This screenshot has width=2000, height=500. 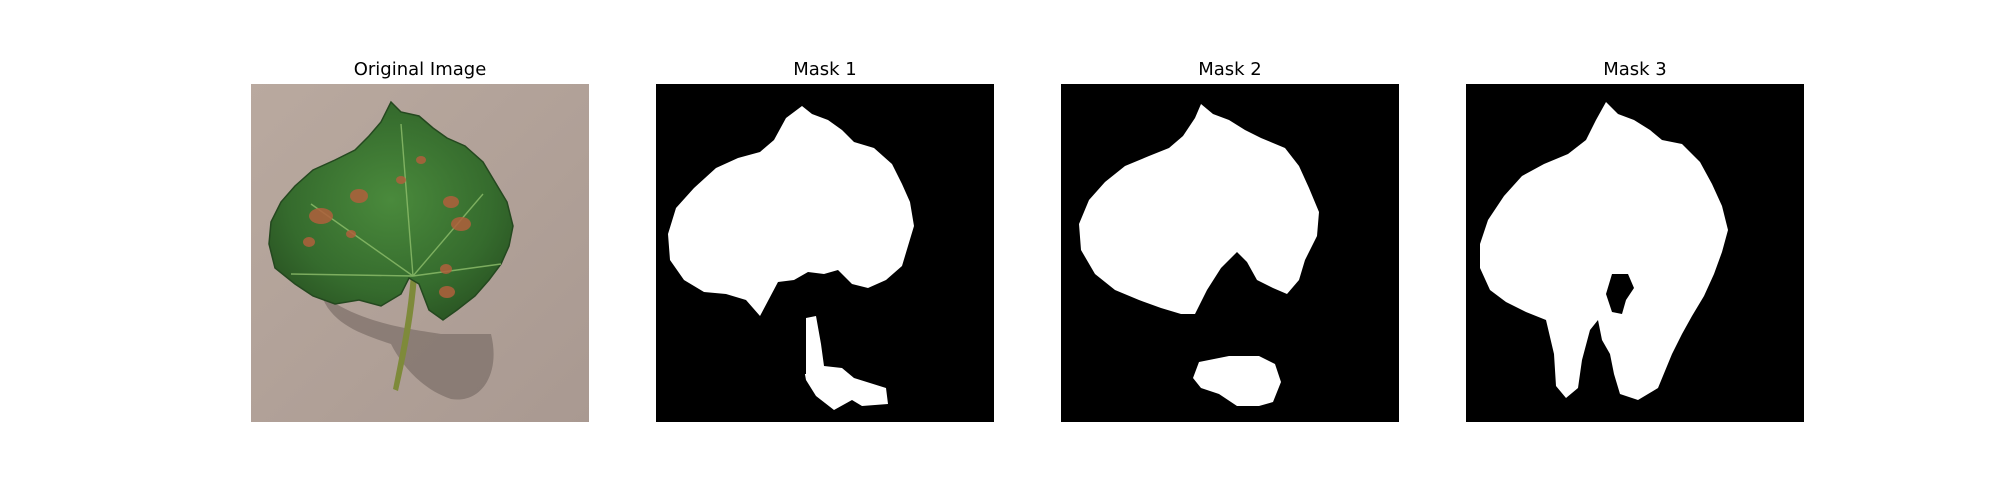 What do you see at coordinates (1237, 381) in the screenshot?
I see `mask-region-lower` at bounding box center [1237, 381].